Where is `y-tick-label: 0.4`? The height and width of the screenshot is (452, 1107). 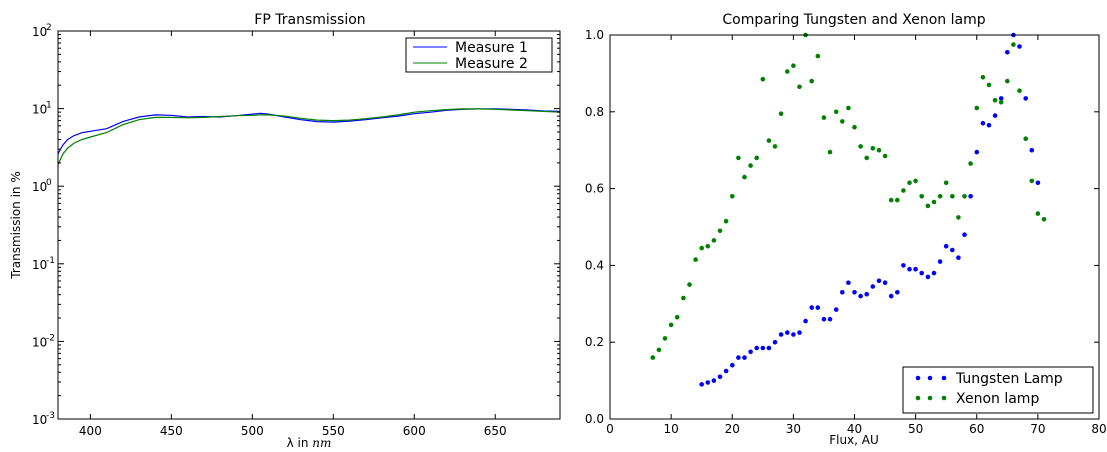 y-tick-label: 0.4 is located at coordinates (594, 265).